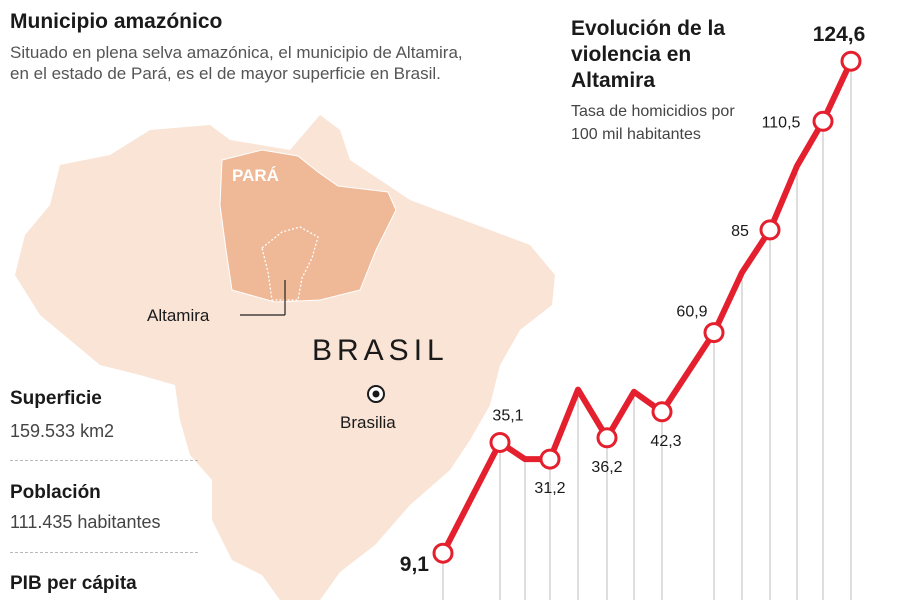 The image size is (900, 600). I want to click on stat-value-superficie: 159.533 km2, so click(62, 431).